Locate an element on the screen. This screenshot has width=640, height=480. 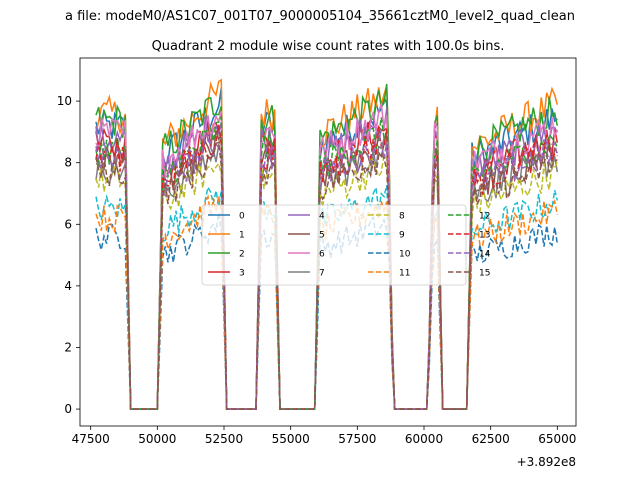
y-tick-label: 10 is located at coordinates (64, 101).